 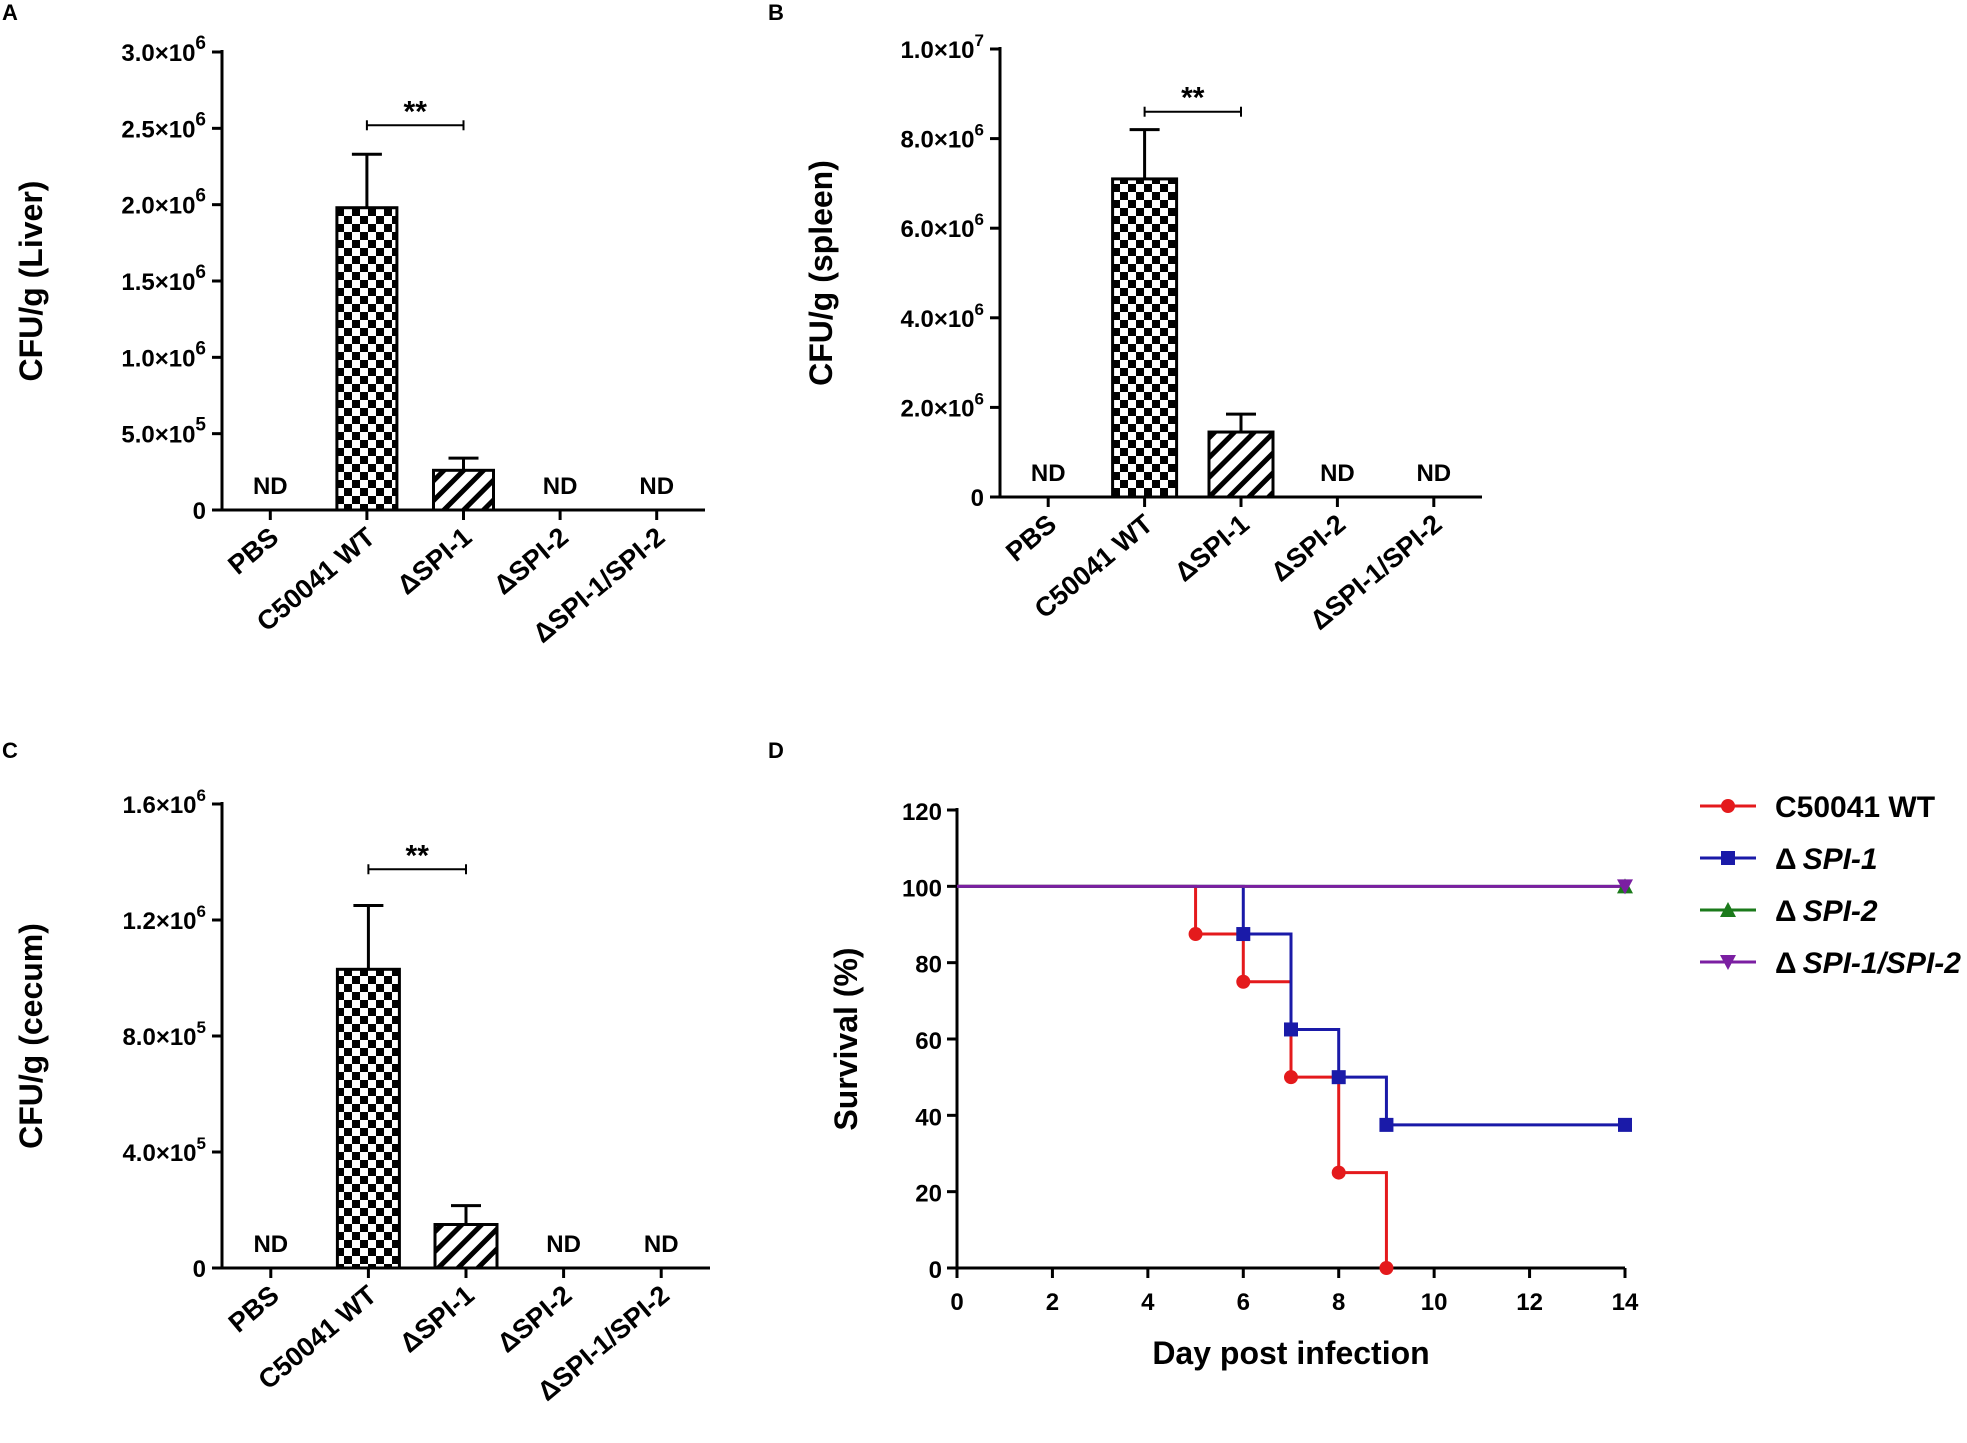 I want to click on y-tick-label: 1.0×10⁷, so click(x=942, y=47).